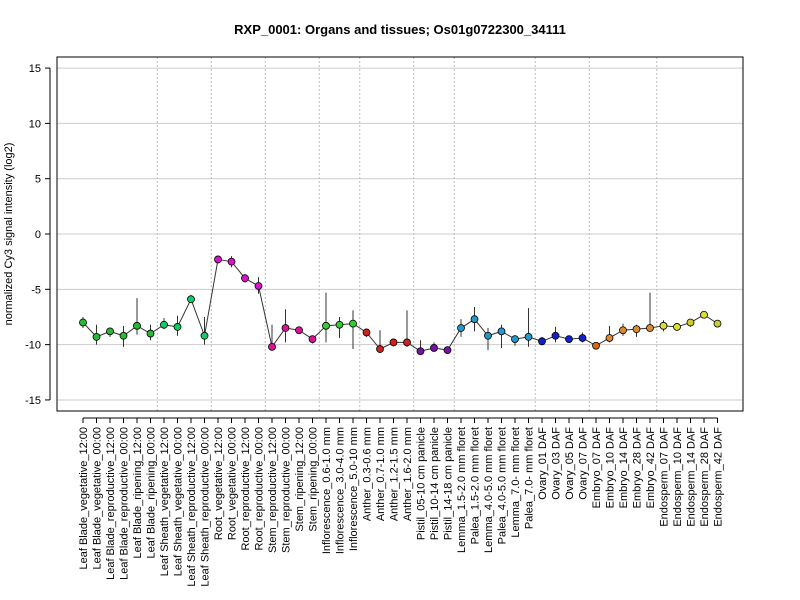 This screenshot has width=800, height=600. I want to click on x-tick-label: Embryo_28 DAF, so click(638, 468).